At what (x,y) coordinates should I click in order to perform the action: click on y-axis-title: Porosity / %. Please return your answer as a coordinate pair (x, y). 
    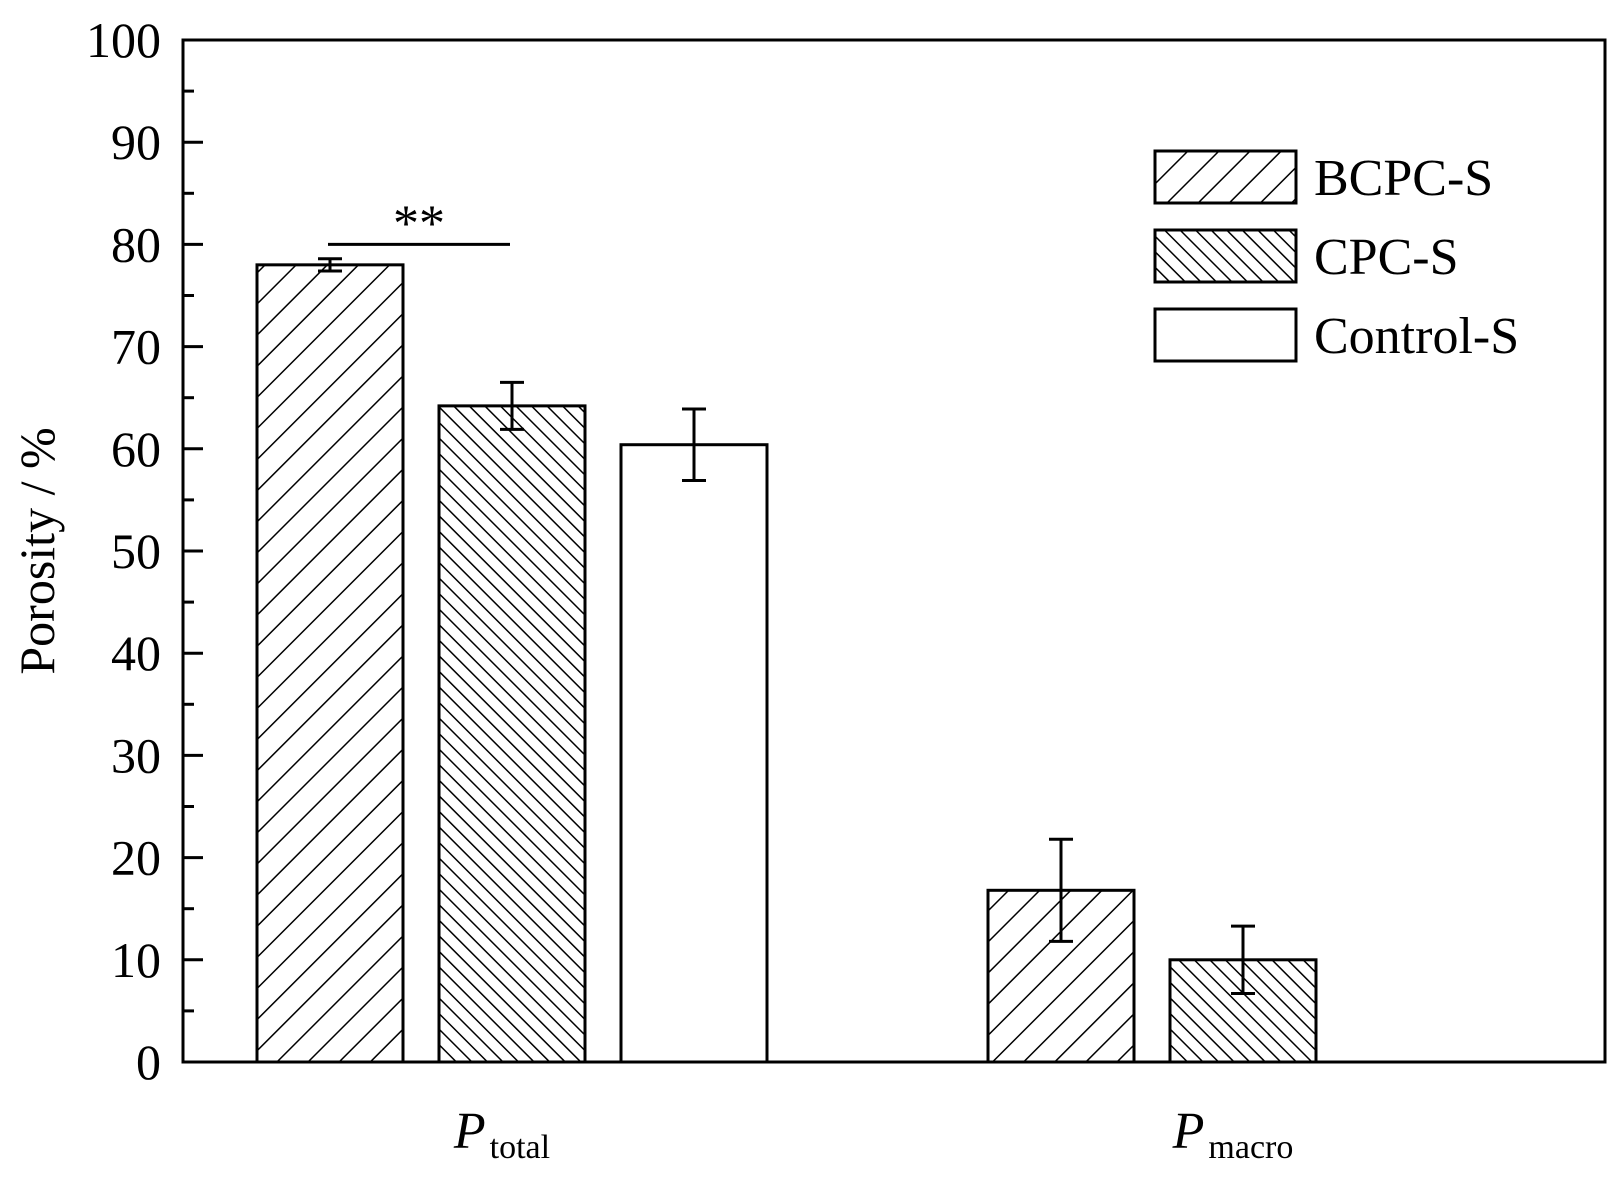
    Looking at the image, I should click on (37, 550).